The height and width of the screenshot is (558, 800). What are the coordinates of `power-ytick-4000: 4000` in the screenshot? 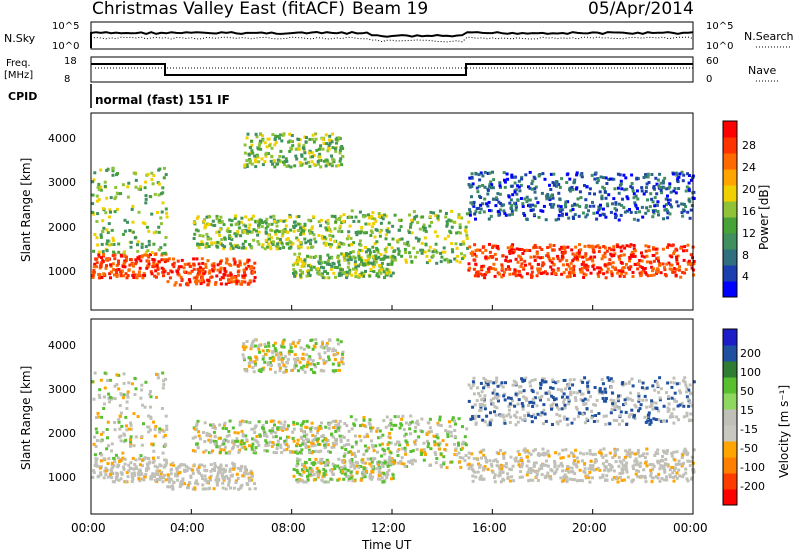 It's located at (62, 138).